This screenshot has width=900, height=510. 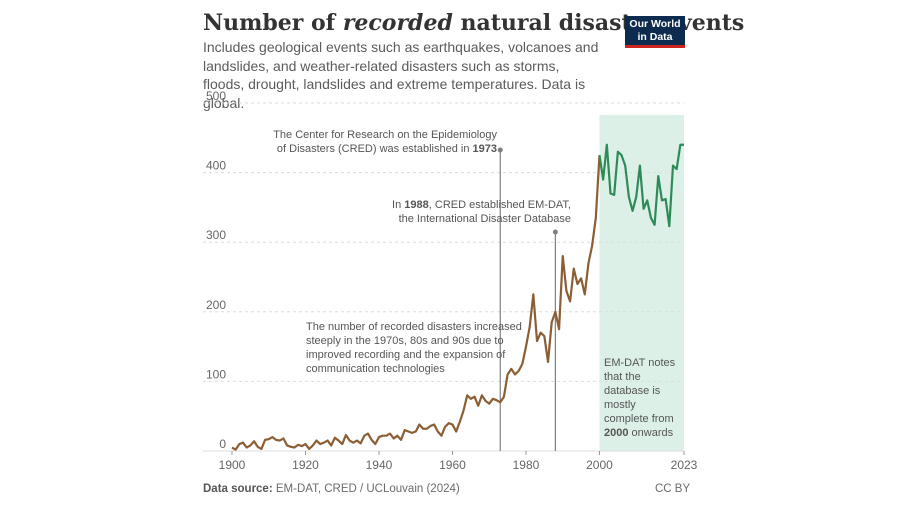 What do you see at coordinates (216, 374) in the screenshot?
I see `y-tick-label: 100` at bounding box center [216, 374].